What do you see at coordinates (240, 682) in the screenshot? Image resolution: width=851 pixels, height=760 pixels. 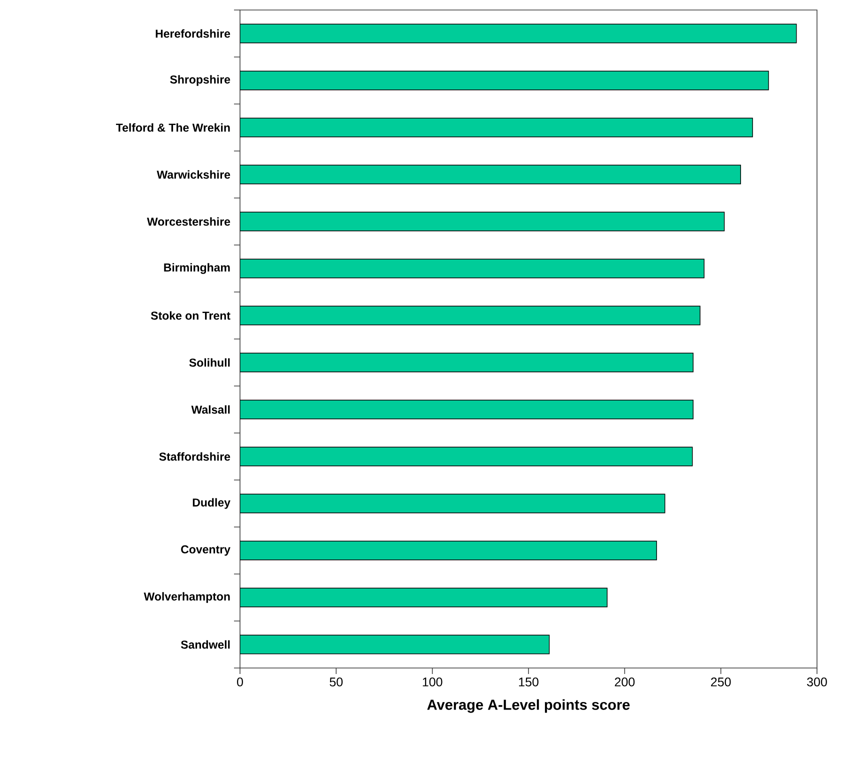 I see `x-tick-label: 0` at bounding box center [240, 682].